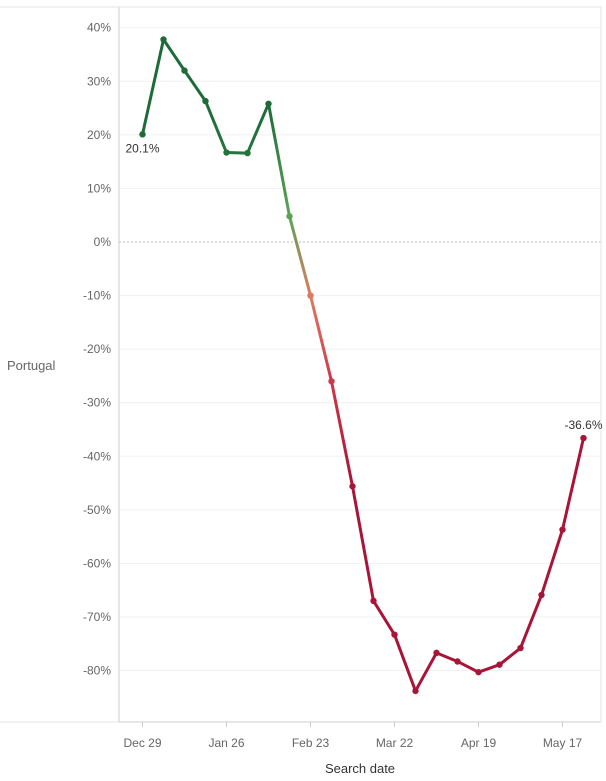 This screenshot has width=606, height=781. I want to click on y-tick-label: 0%, so click(103, 242).